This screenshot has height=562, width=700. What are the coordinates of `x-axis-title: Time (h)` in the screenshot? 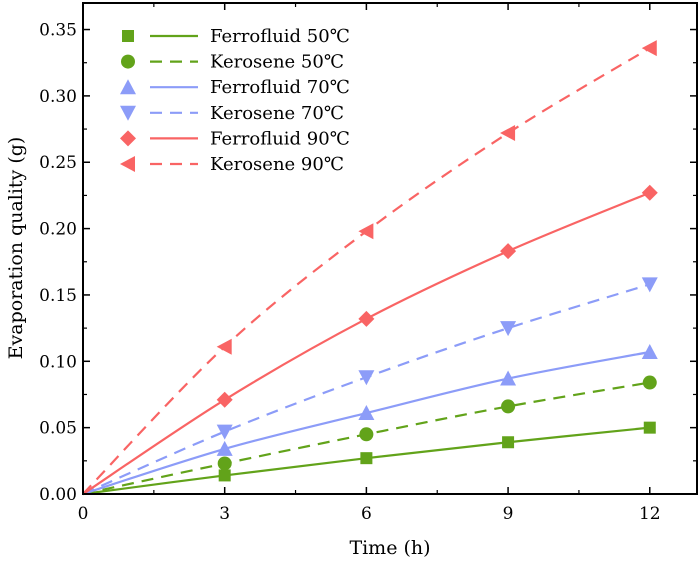 It's located at (389, 548).